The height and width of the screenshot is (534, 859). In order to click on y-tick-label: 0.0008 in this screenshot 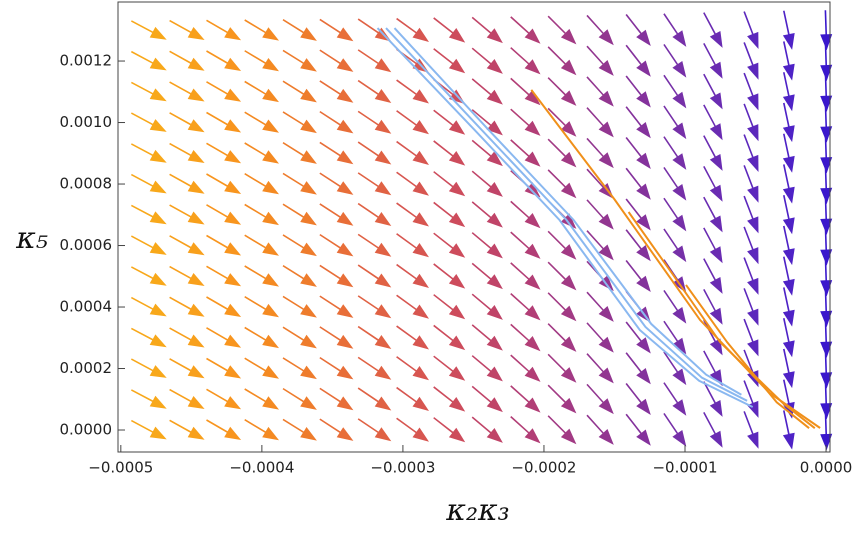, I will do `click(86, 184)`.